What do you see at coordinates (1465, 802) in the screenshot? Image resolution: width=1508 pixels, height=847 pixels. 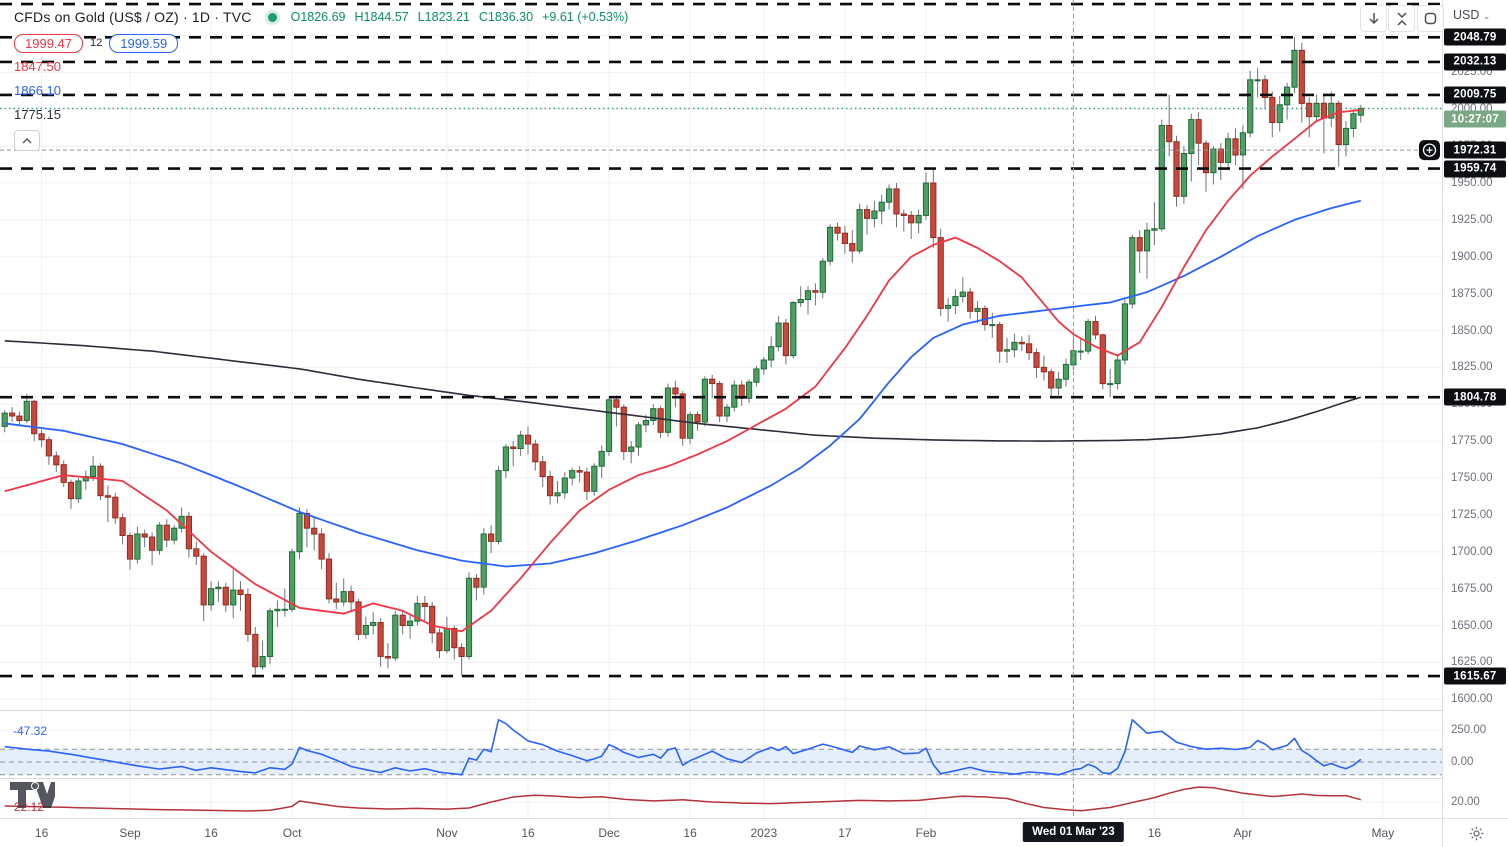 I see `price-tick-label: 20.00` at bounding box center [1465, 802].